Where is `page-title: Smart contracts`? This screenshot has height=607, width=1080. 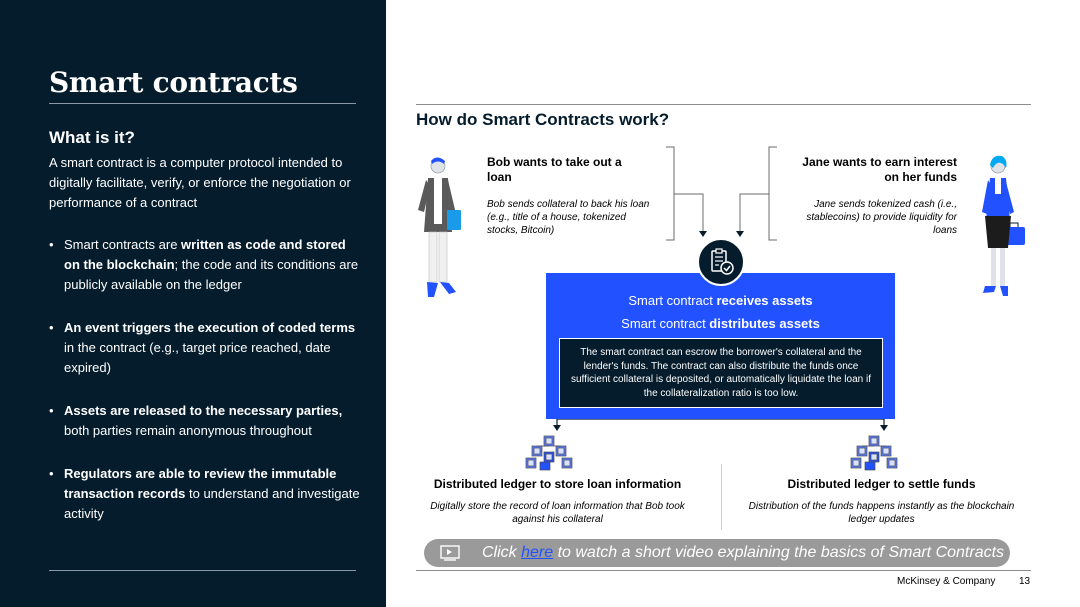
page-title: Smart contracts is located at coordinates (173, 82).